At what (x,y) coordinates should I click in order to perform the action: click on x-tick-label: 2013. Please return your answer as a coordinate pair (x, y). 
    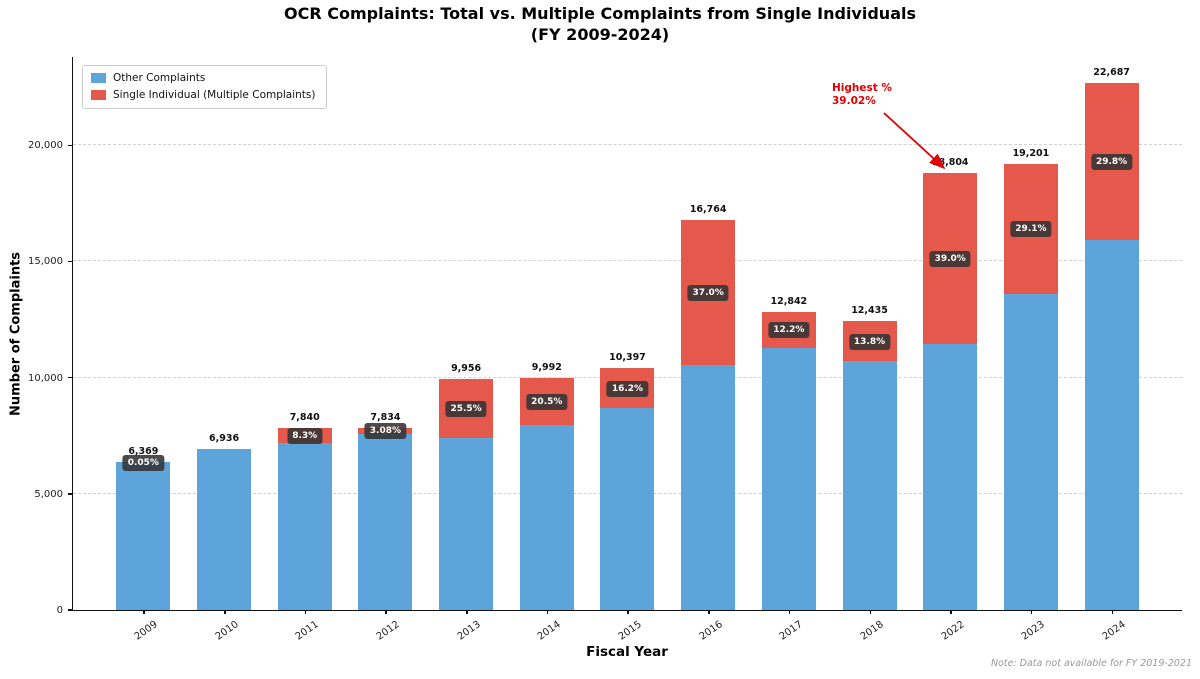
    Looking at the image, I should click on (469, 631).